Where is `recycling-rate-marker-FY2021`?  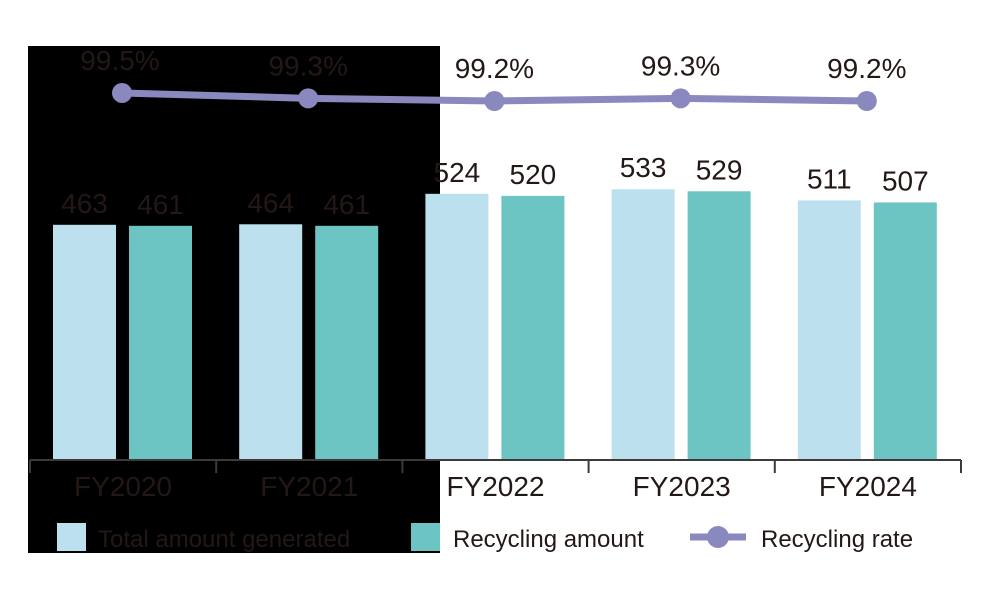
recycling-rate-marker-FY2021 is located at coordinates (308, 98).